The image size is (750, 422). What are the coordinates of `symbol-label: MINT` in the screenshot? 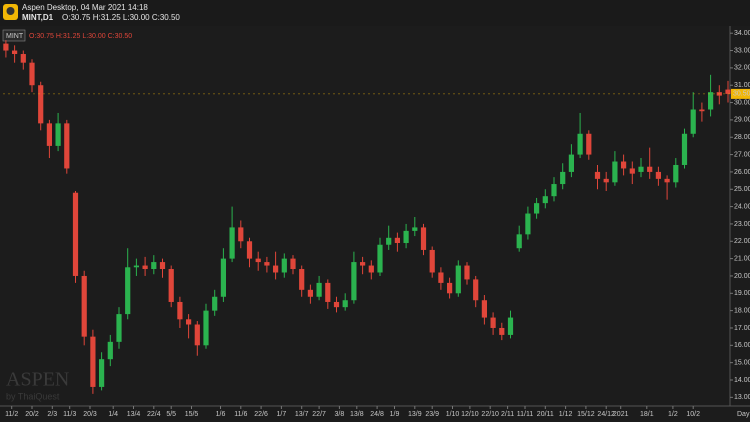 It's located at (15, 36).